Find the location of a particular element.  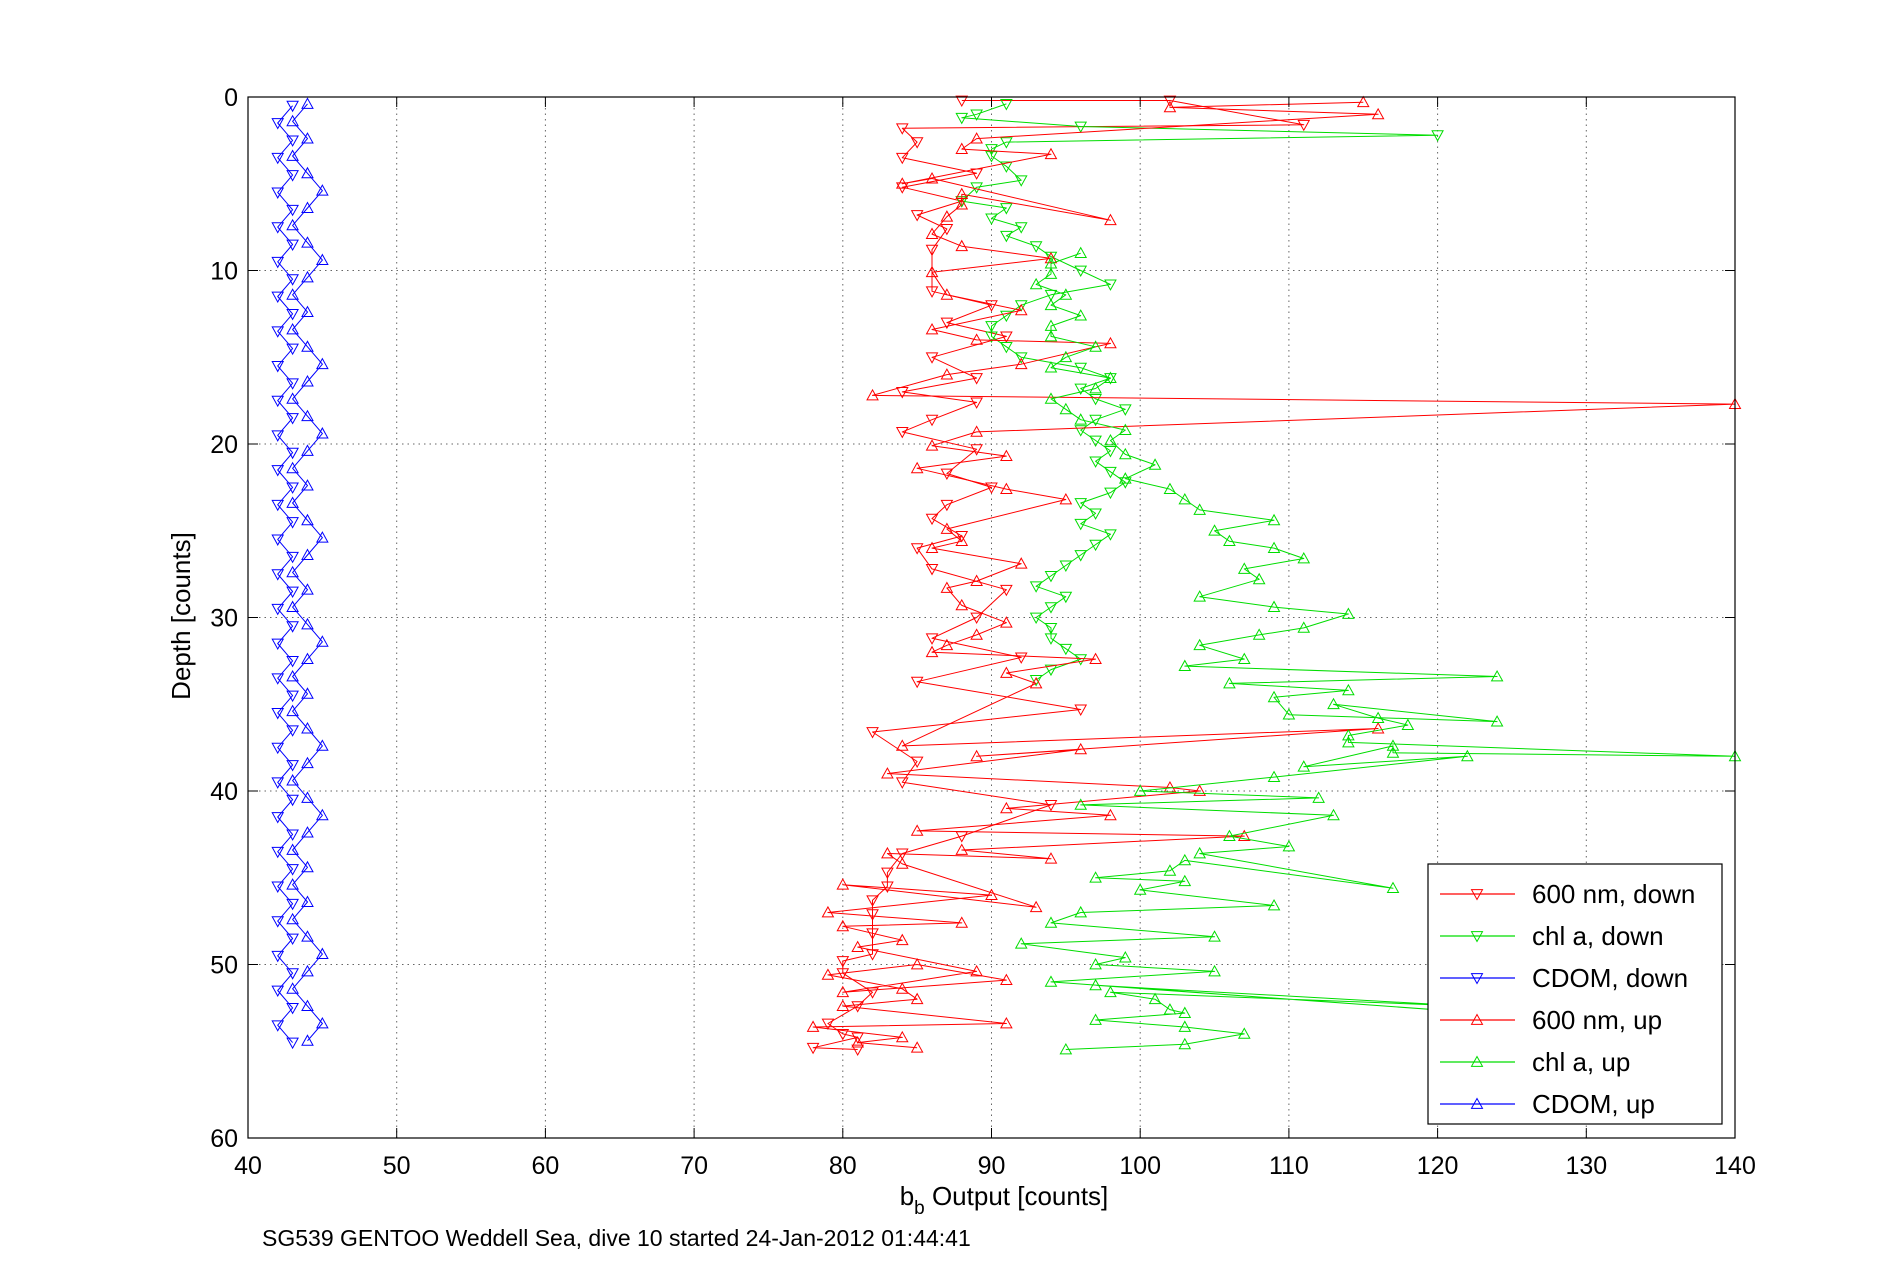

x-tick-label: 130 is located at coordinates (1586, 1166).